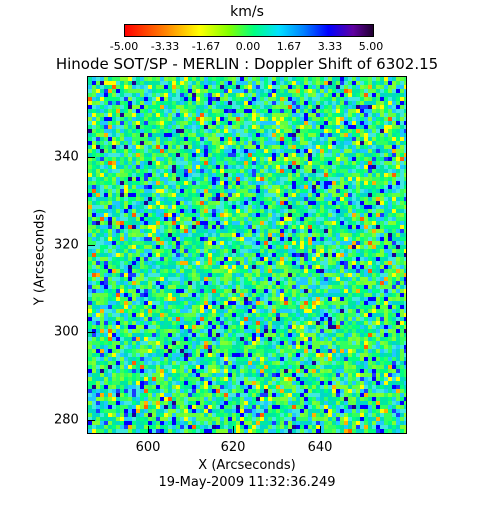 The image size is (494, 512). What do you see at coordinates (66, 420) in the screenshot?
I see `y-tick-label: 280` at bounding box center [66, 420].